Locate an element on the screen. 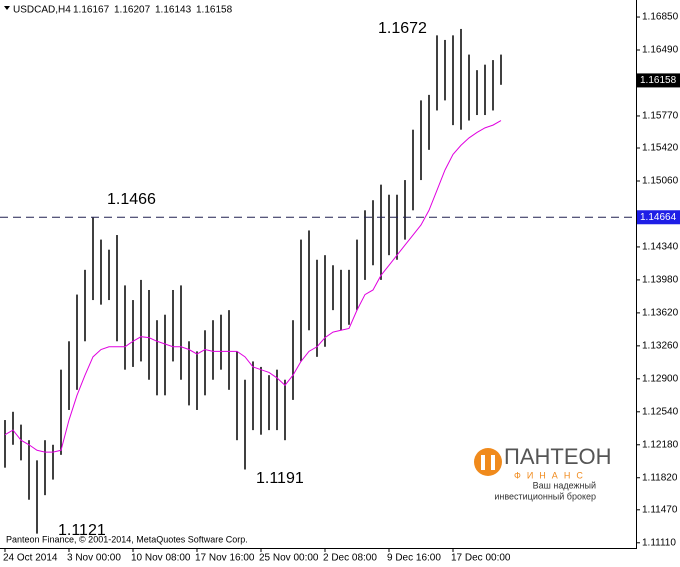 This screenshot has height=567, width=680. header-price: 1.16167 is located at coordinates (91, 10).